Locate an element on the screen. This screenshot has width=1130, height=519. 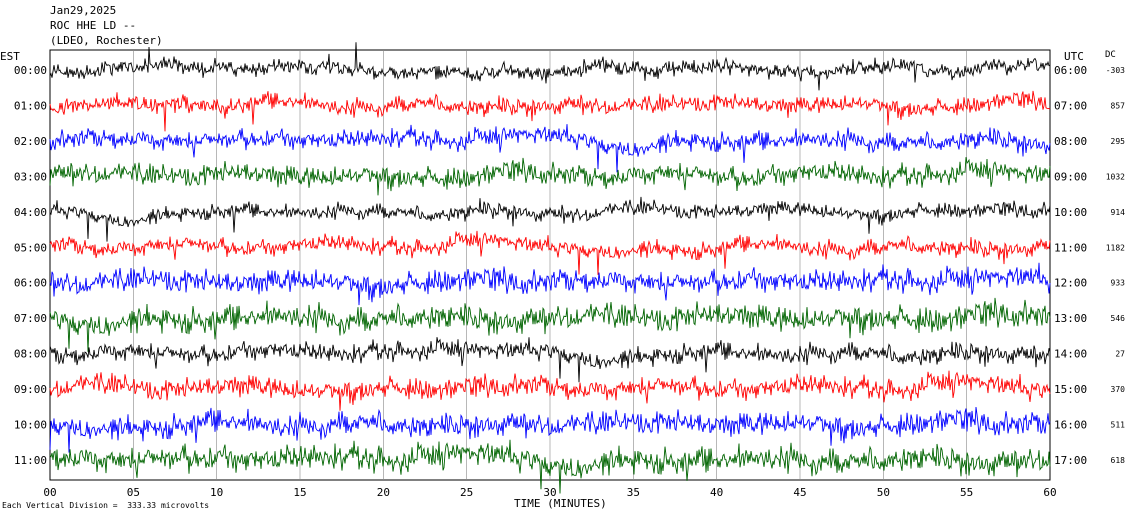
x-tick-label: 25 is located at coordinates (466, 492).